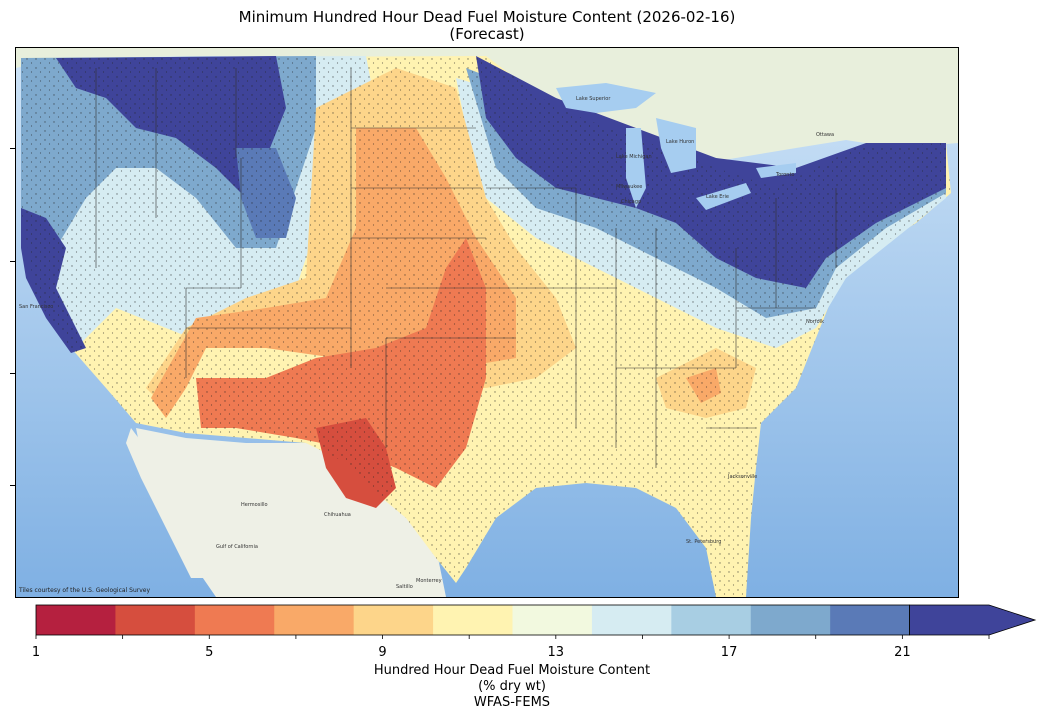 The height and width of the screenshot is (721, 1046). I want to click on colorbar, so click(536, 621).